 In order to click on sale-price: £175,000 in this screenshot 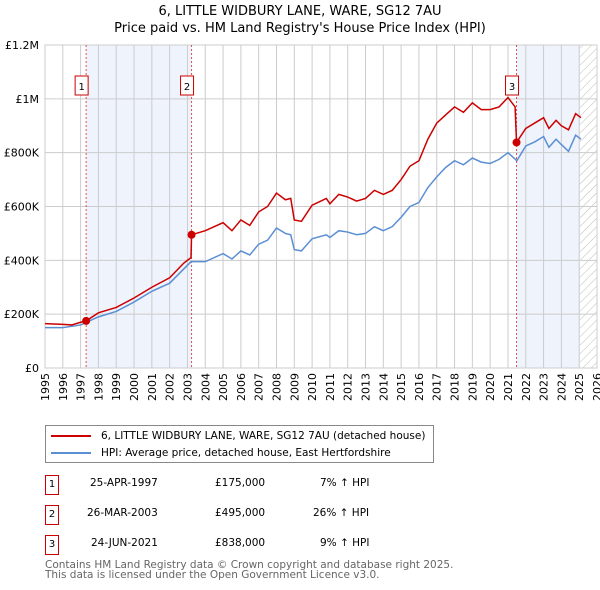, I will do `click(240, 483)`.